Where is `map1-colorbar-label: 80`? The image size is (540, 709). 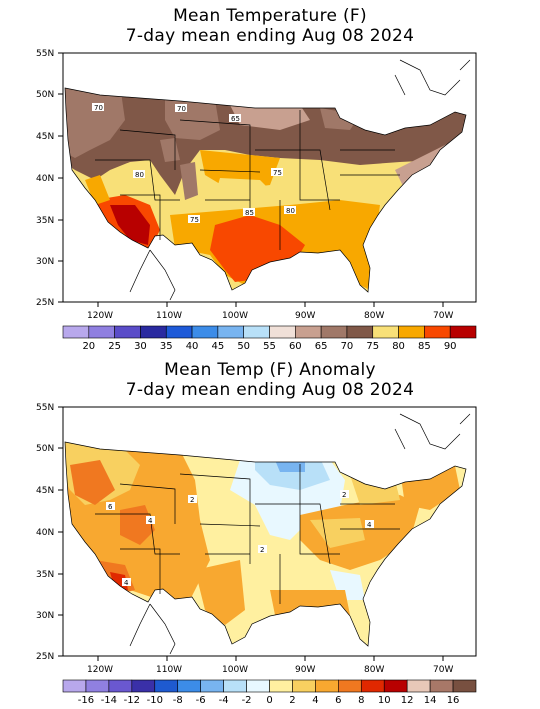
map1-colorbar-label: 80 is located at coordinates (398, 346).